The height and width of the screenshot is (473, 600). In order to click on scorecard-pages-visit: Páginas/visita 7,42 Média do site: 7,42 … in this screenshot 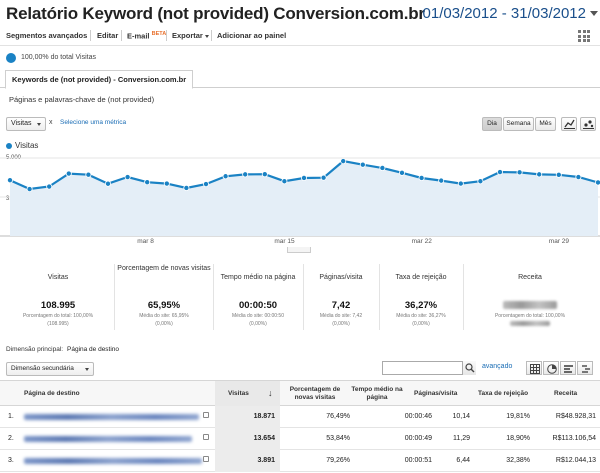, I will do `click(341, 298)`.